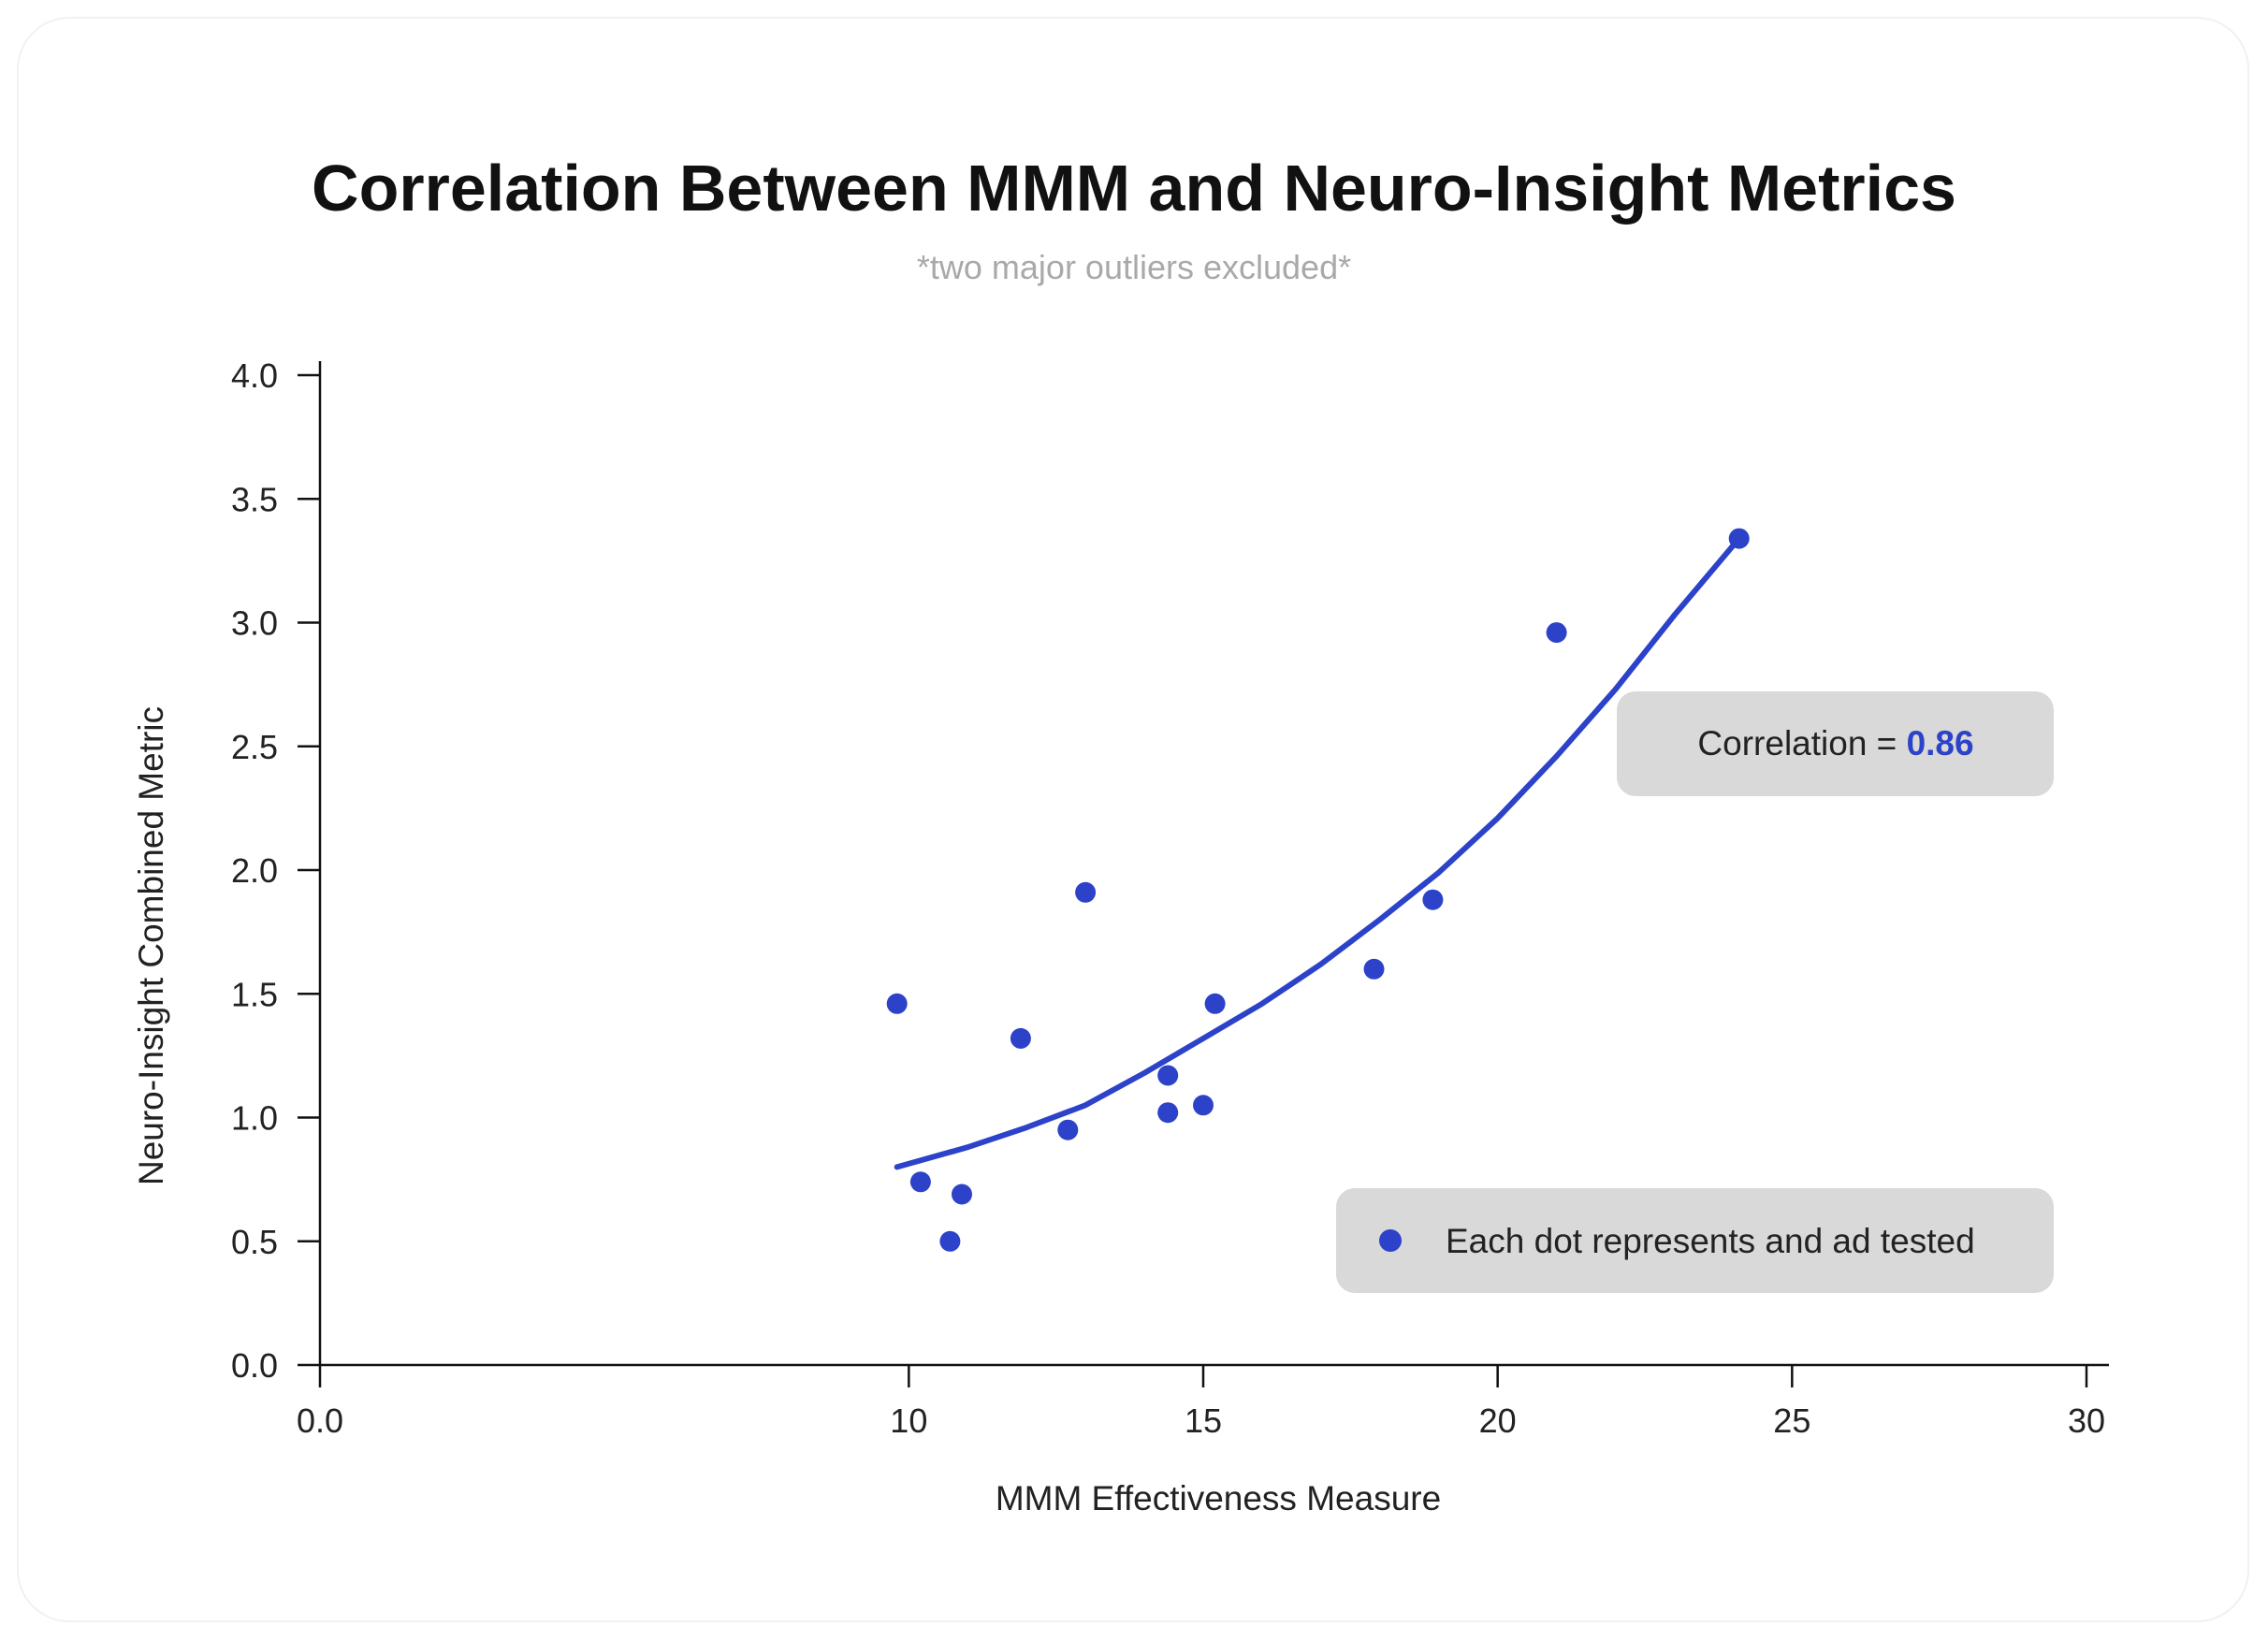 This screenshot has height=1641, width=2268. What do you see at coordinates (1218, 1498) in the screenshot?
I see `x-axis-label: MMM Effectiveness Measure` at bounding box center [1218, 1498].